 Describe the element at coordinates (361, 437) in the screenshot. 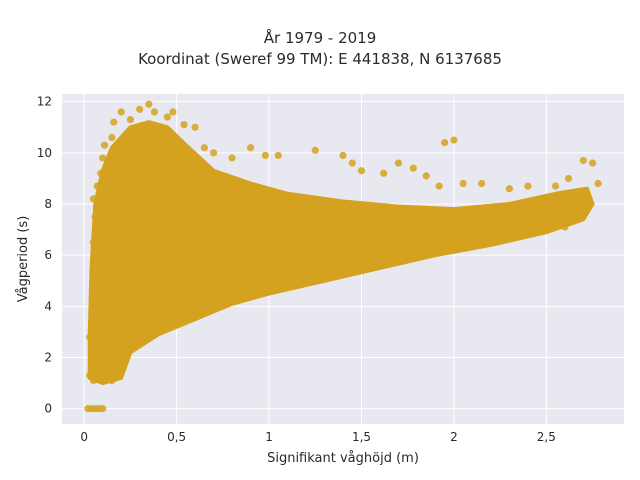

I see `x-tick-label: 1,5` at that location.